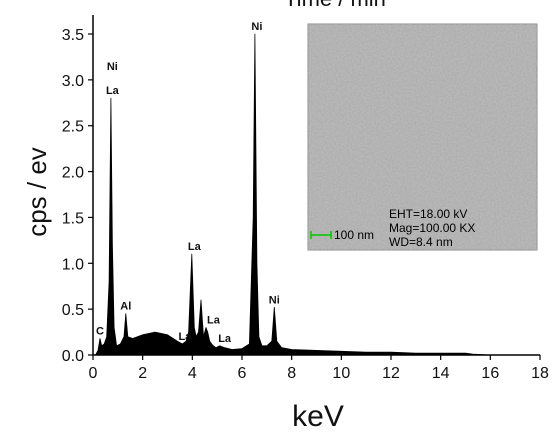  Describe the element at coordinates (73, 81) in the screenshot. I see `y-tick-label: 3.0` at that location.